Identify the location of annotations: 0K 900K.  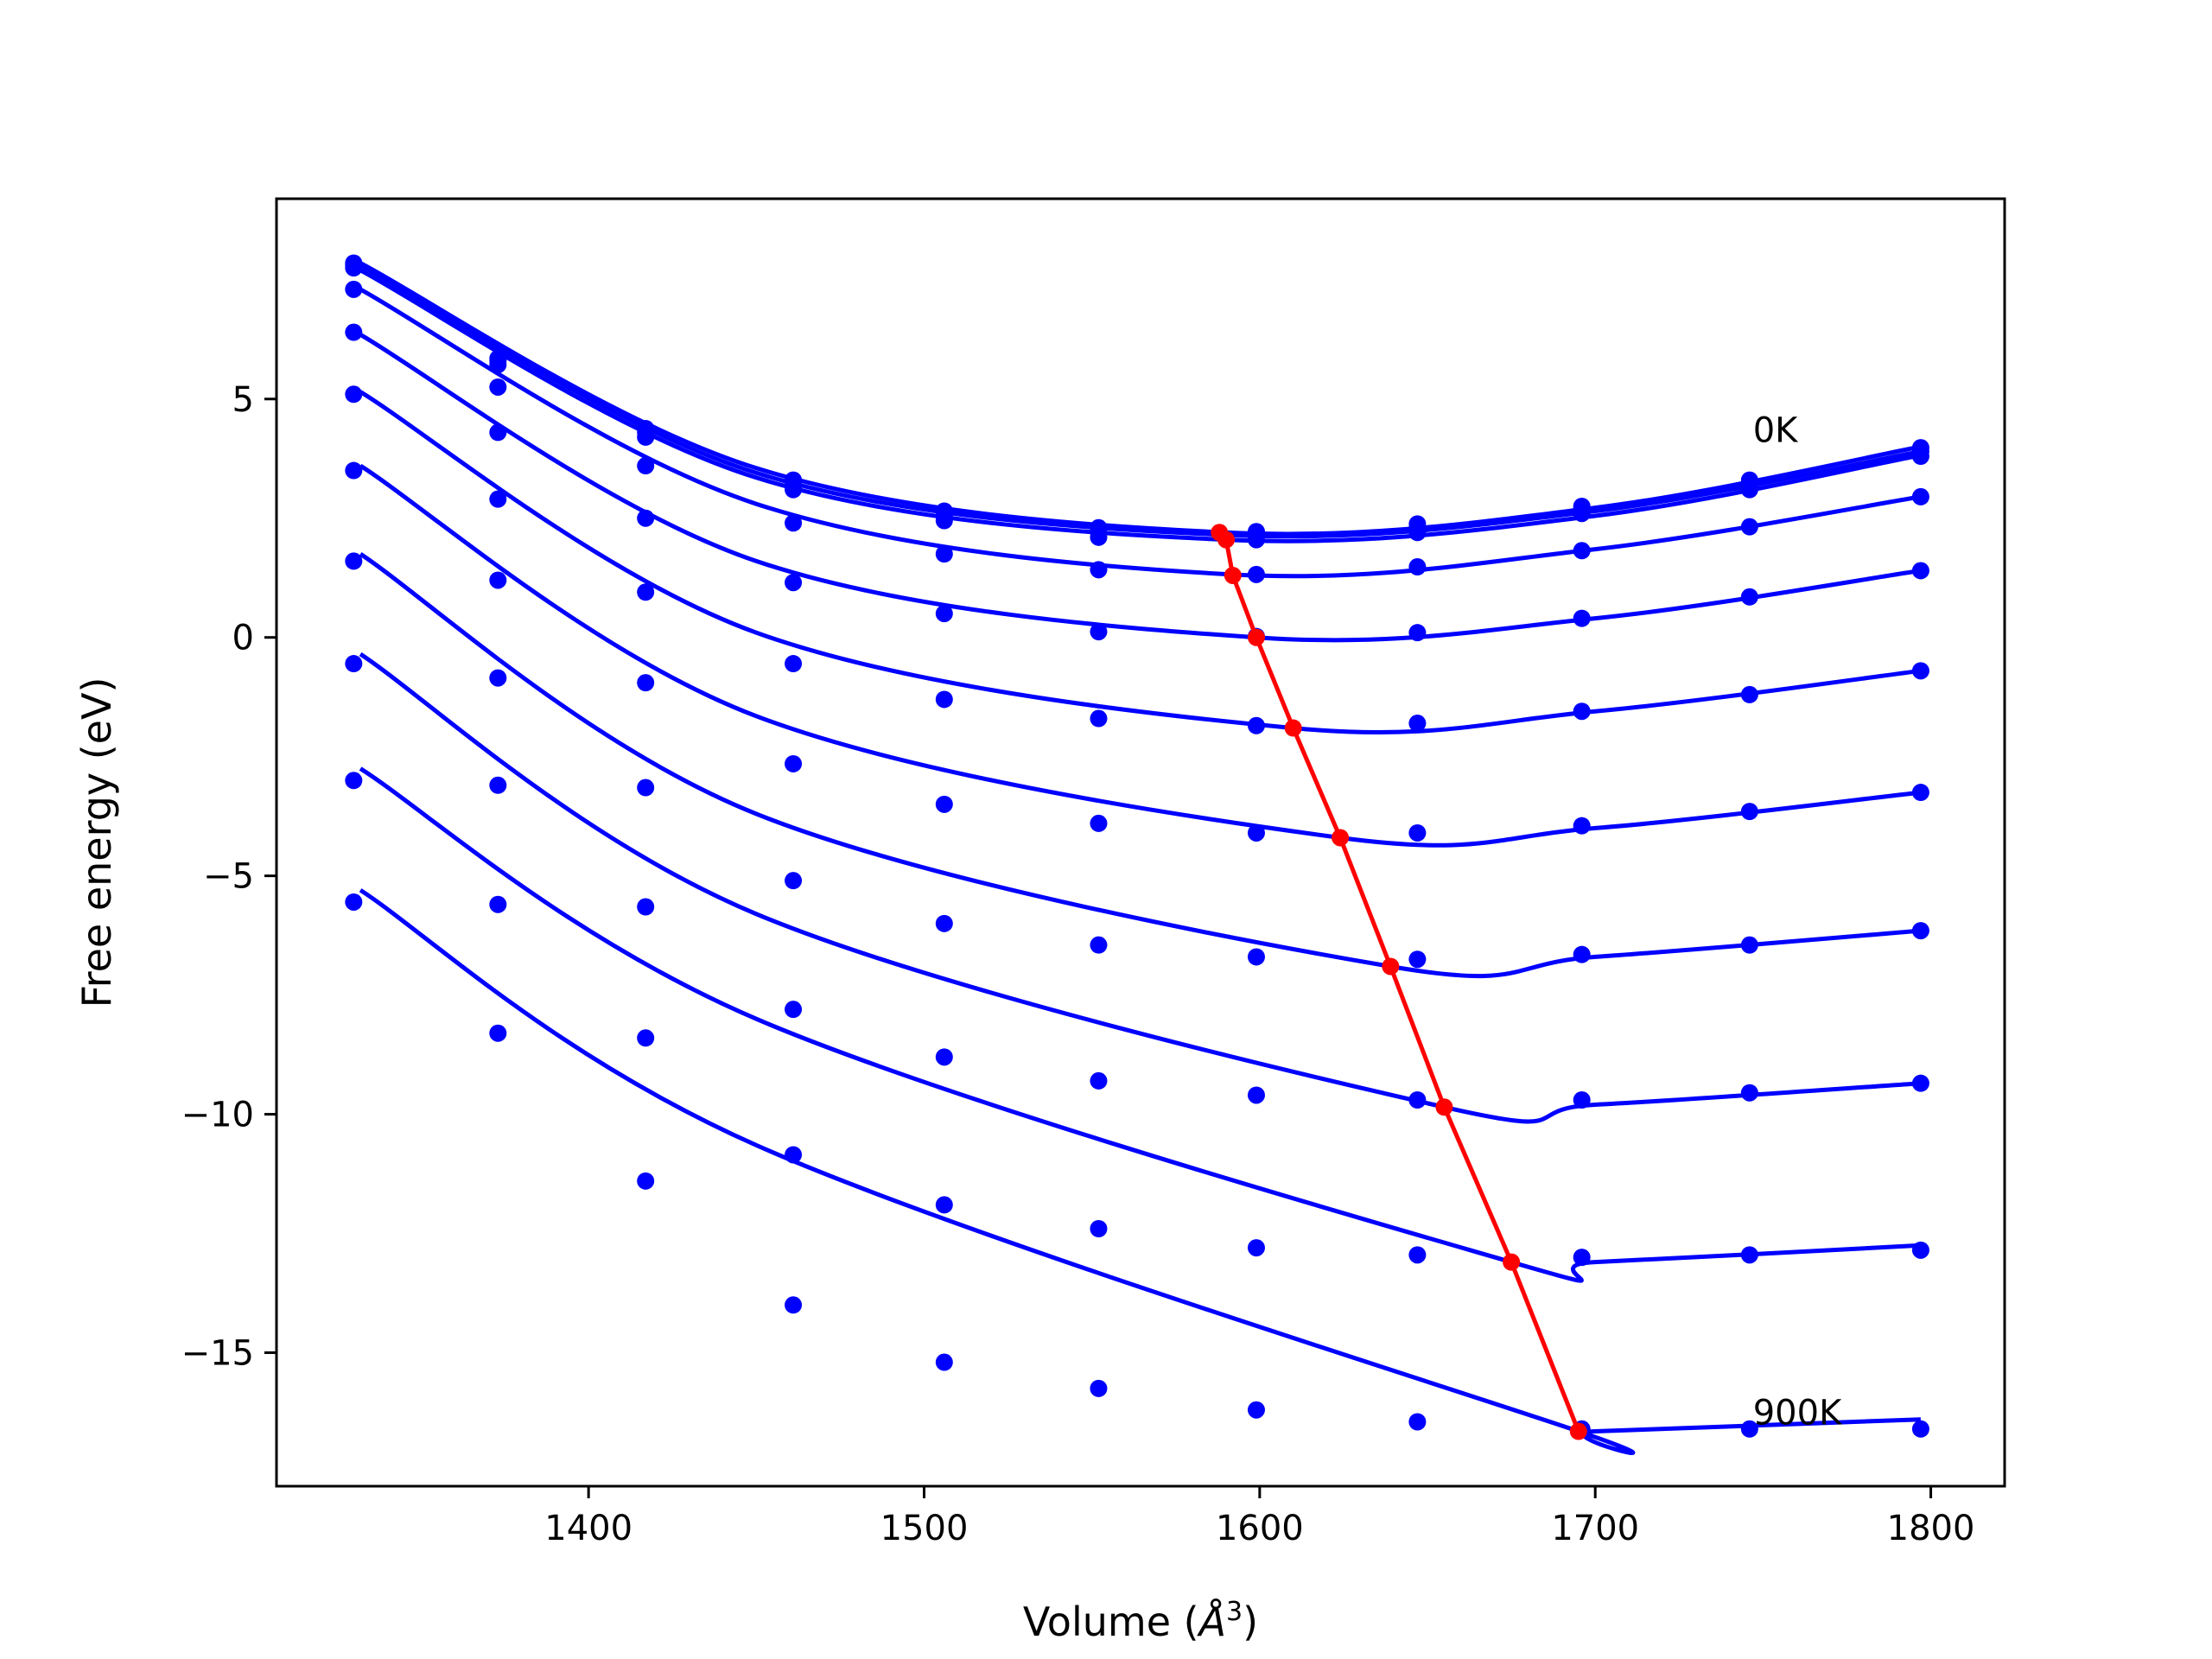
(1798, 921).